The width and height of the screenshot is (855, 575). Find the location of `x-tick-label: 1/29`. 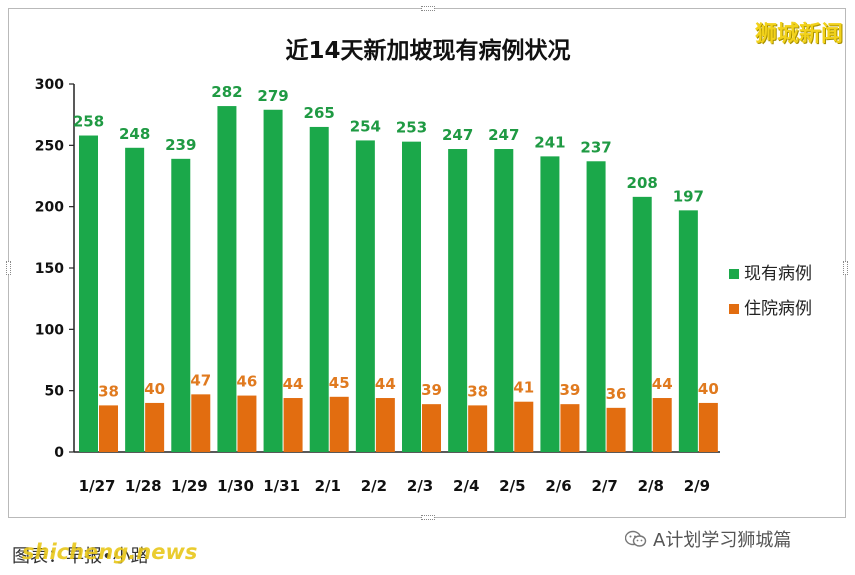

x-tick-label: 1/29 is located at coordinates (189, 486).